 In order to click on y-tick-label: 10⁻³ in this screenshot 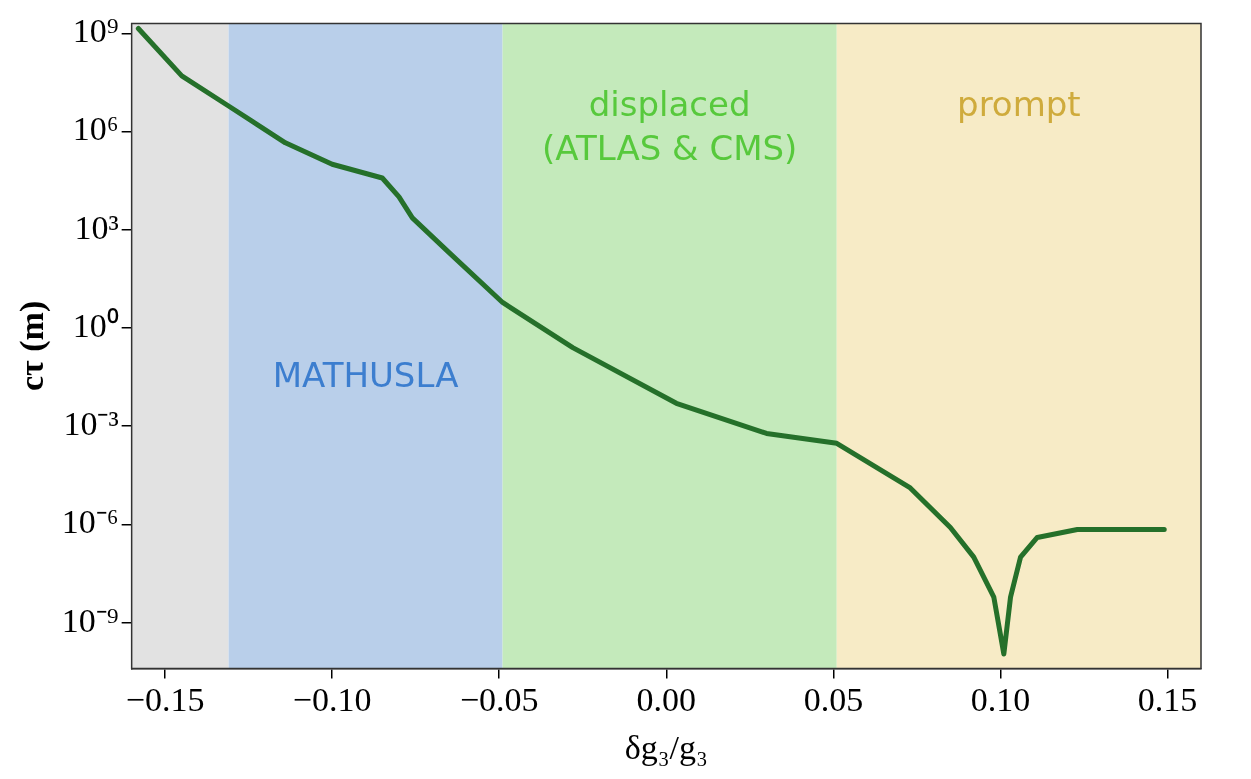, I will do `click(91, 424)`.